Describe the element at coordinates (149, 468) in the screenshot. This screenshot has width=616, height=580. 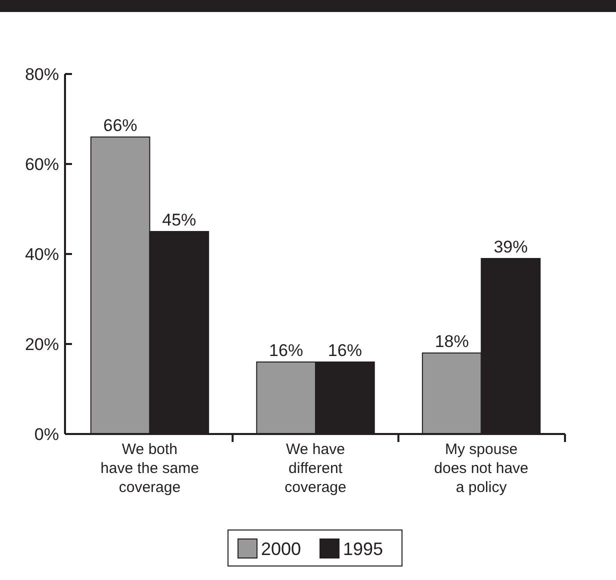
I see `x-tick-label: We both have the same coverage` at that location.